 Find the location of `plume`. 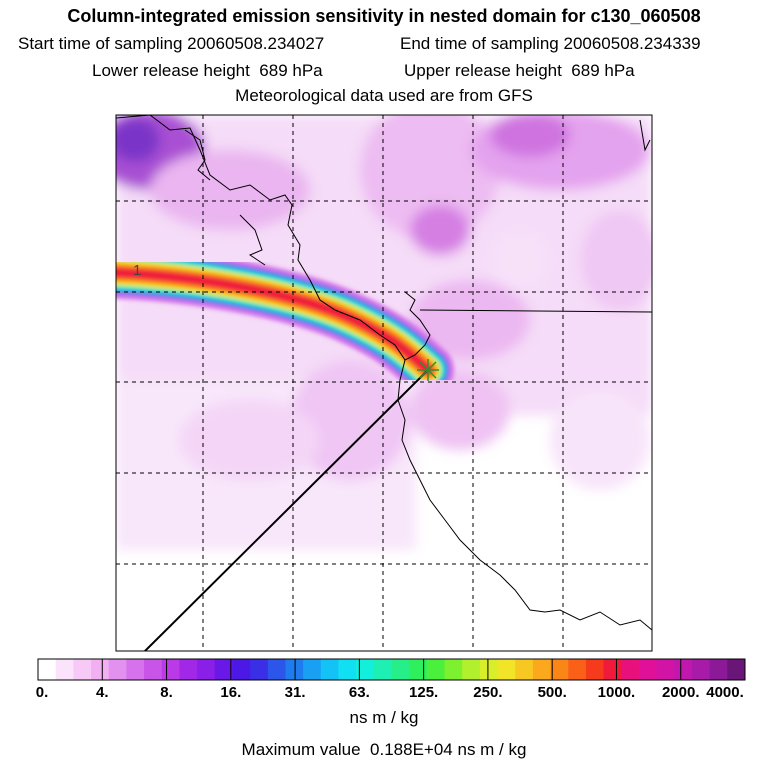

plume is located at coordinates (285, 321).